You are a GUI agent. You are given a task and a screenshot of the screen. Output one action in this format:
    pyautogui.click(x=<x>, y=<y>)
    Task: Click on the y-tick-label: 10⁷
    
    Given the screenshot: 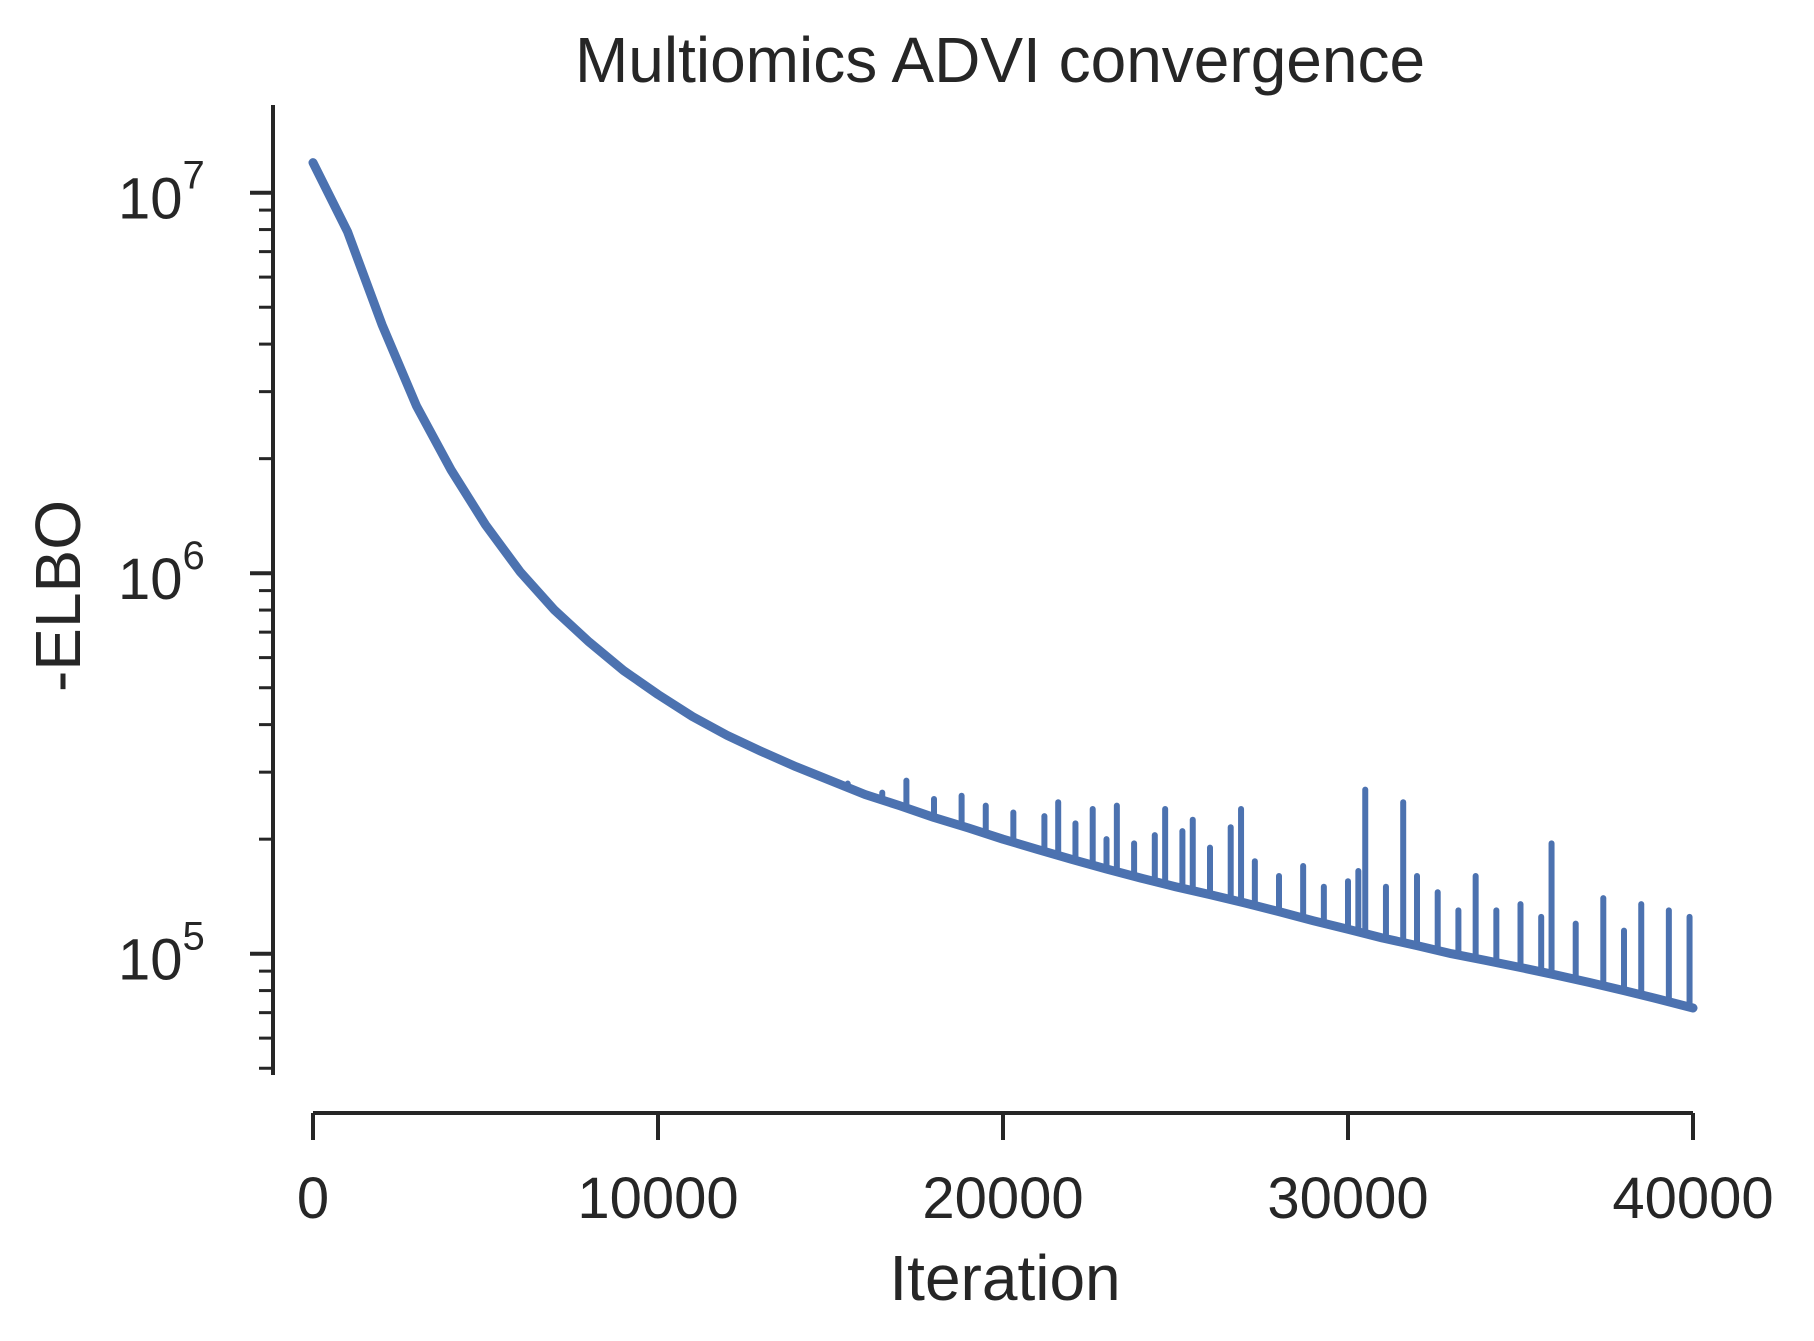 What is the action you would take?
    pyautogui.click(x=161, y=193)
    